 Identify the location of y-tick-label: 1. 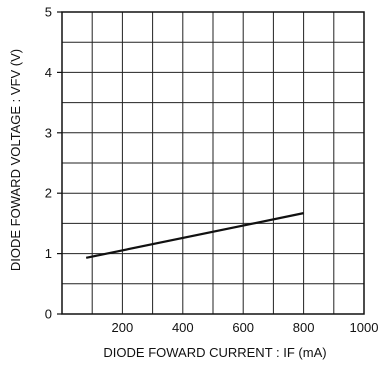
(48, 253).